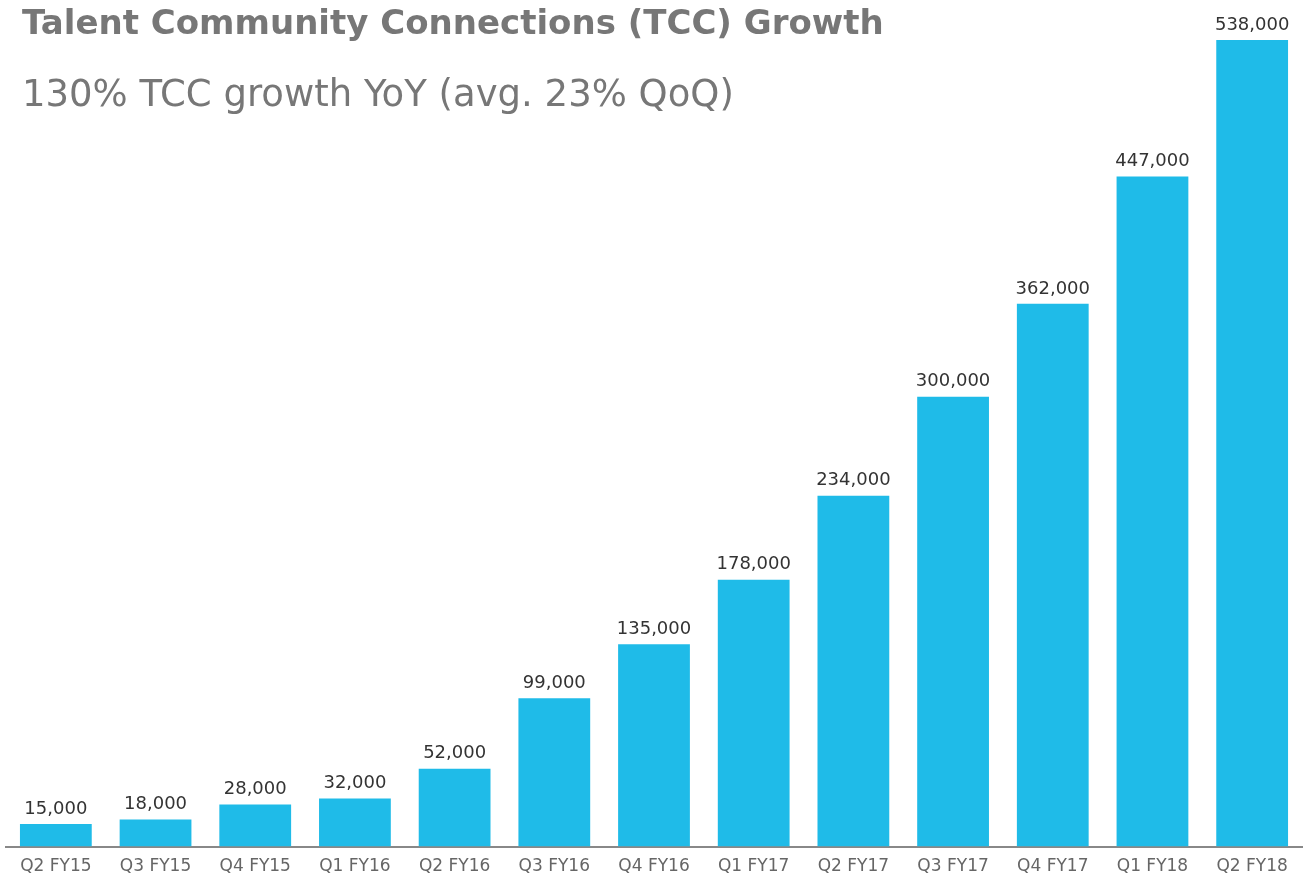  What do you see at coordinates (554, 865) in the screenshot?
I see `x-tick-label: Q3 FY16` at bounding box center [554, 865].